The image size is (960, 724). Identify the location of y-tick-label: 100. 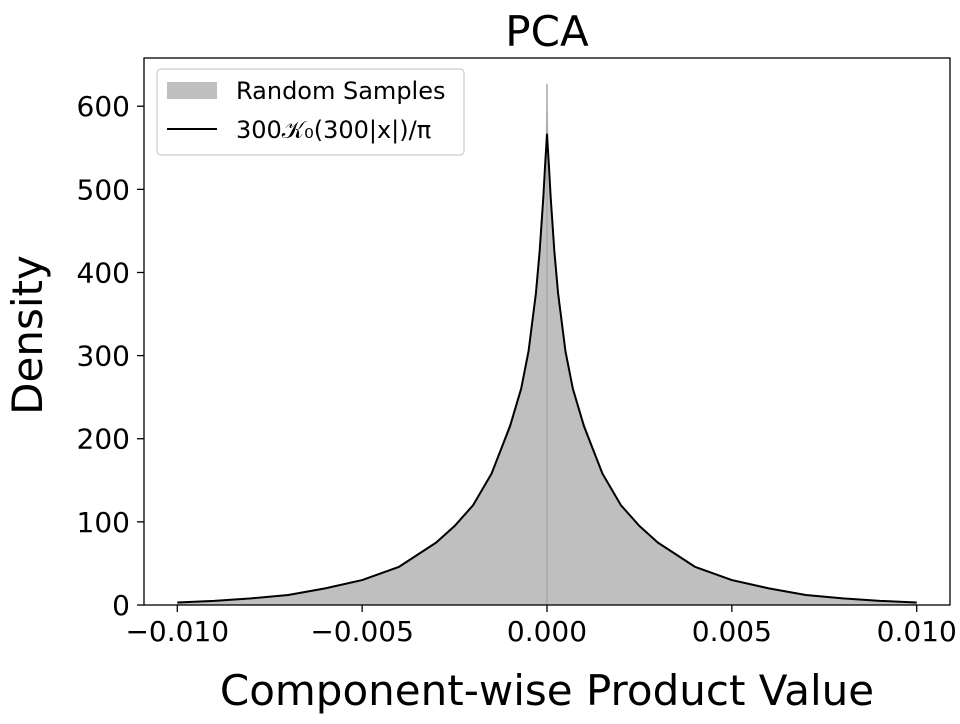
(103, 522).